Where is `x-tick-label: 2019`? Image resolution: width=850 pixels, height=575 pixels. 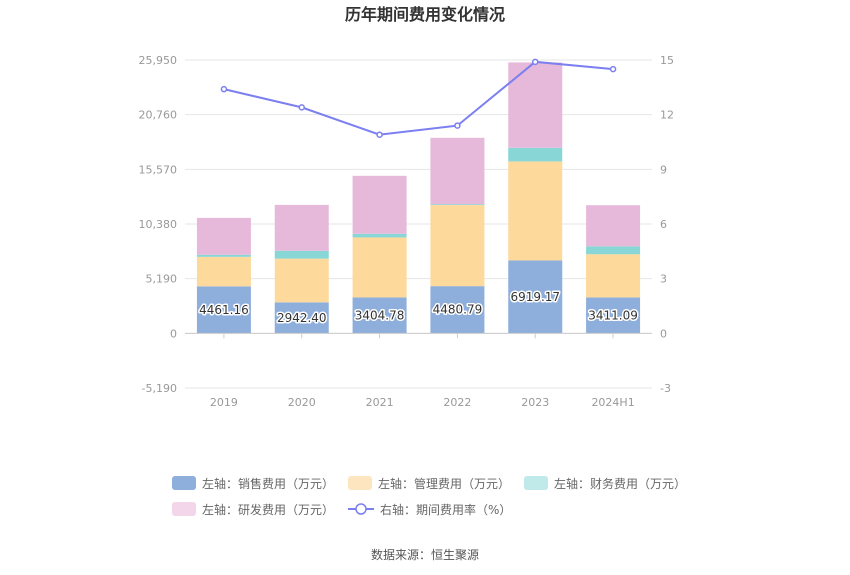 x-tick-label: 2019 is located at coordinates (224, 402).